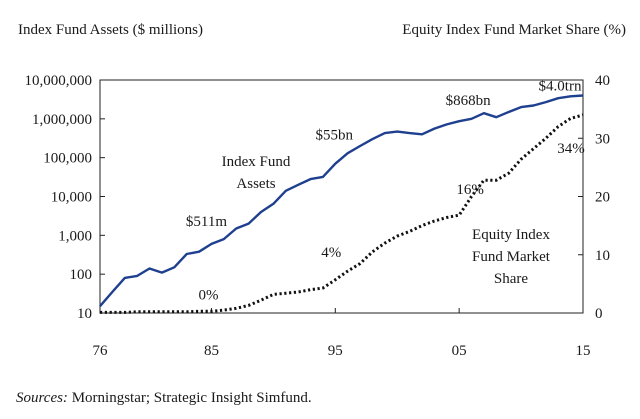 This screenshot has width=640, height=419. Describe the element at coordinates (602, 256) in the screenshot. I see `right-tick-label: 10` at that location.